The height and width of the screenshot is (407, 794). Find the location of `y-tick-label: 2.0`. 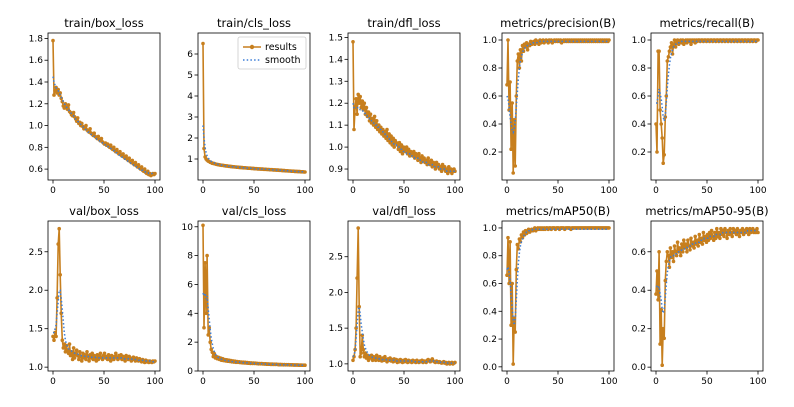

y-tick-label: 2.0 is located at coordinates (336, 293).